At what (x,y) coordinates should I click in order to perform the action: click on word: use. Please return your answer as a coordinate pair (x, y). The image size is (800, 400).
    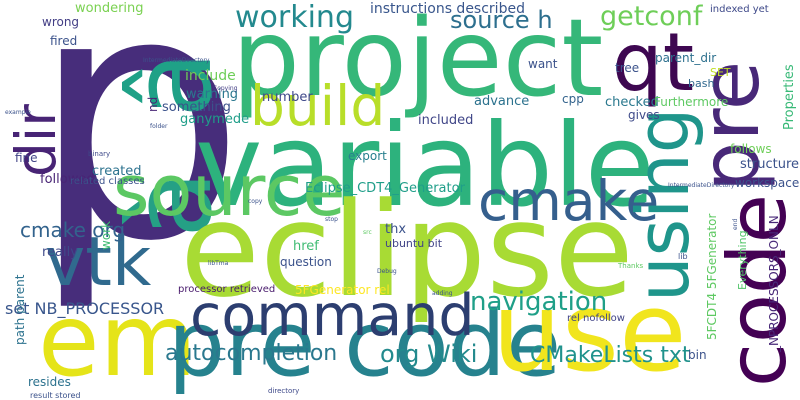
    Looking at the image, I should click on (589, 332).